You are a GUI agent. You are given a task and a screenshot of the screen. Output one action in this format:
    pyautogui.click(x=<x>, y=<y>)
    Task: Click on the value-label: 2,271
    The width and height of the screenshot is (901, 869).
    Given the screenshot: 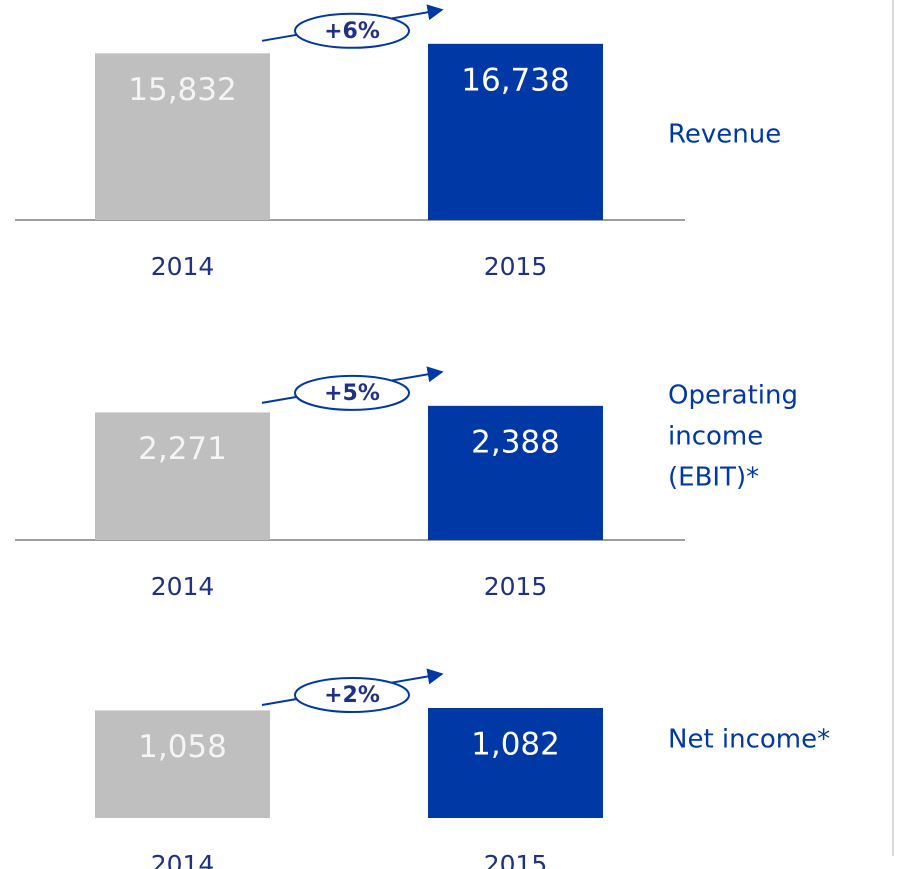 What is the action you would take?
    pyautogui.click(x=182, y=449)
    